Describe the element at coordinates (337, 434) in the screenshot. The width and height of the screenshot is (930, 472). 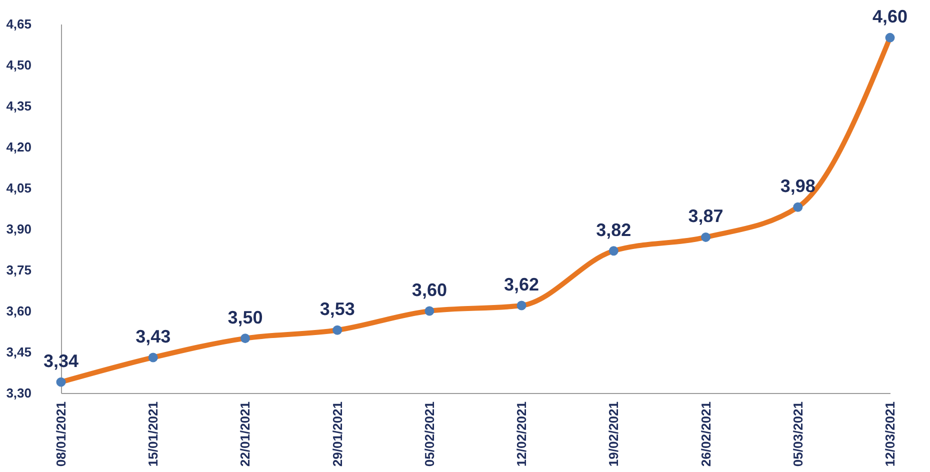
I see `x-tick-label: 29/01/2021` at that location.